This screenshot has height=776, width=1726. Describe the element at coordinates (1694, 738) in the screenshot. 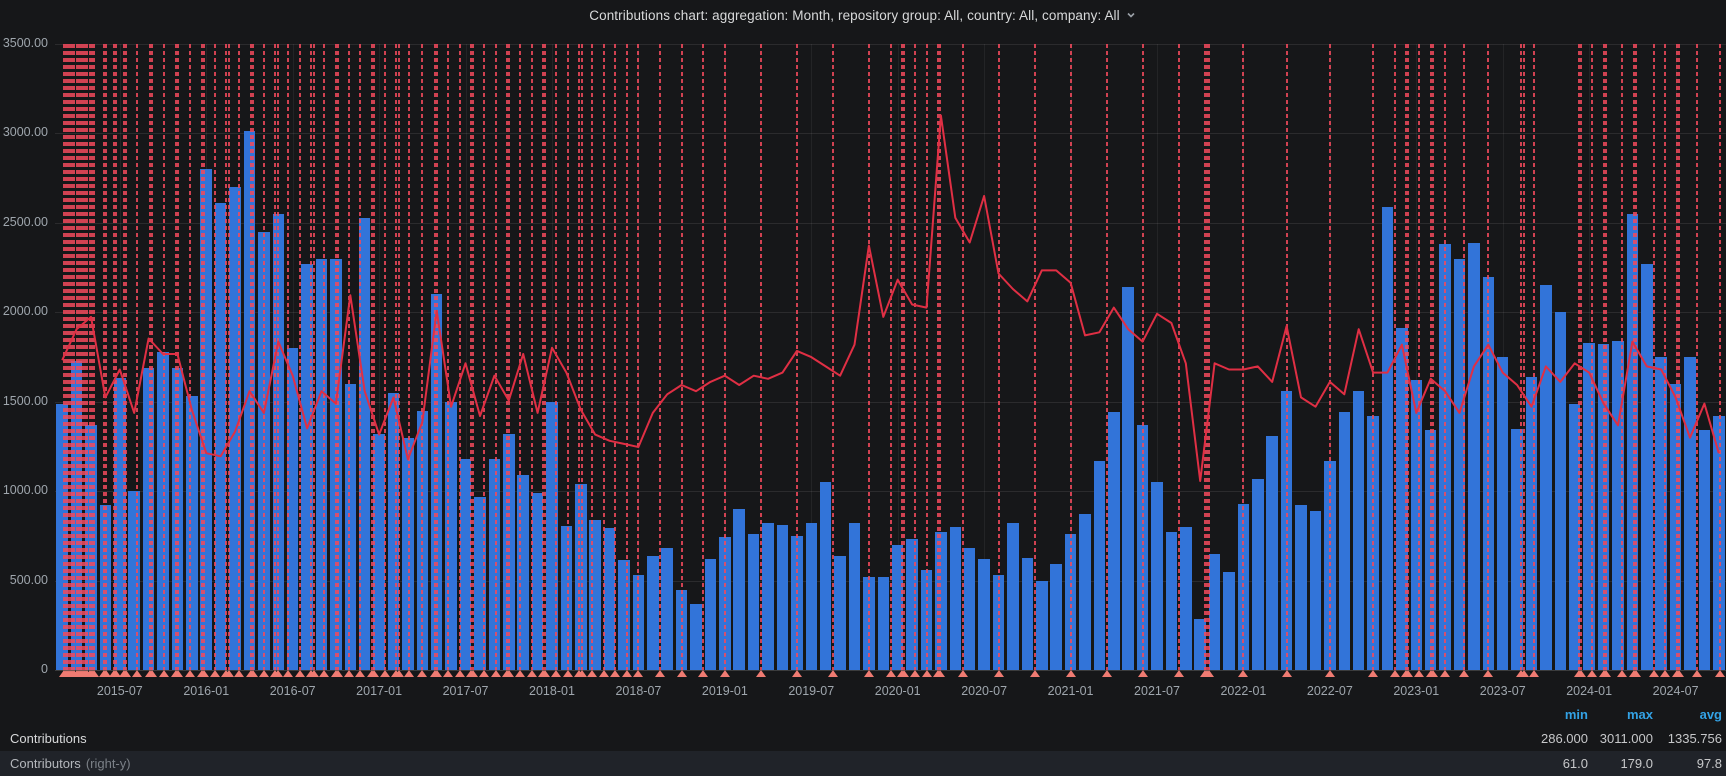

I see `legend-avg-value: 1335.756` at that location.